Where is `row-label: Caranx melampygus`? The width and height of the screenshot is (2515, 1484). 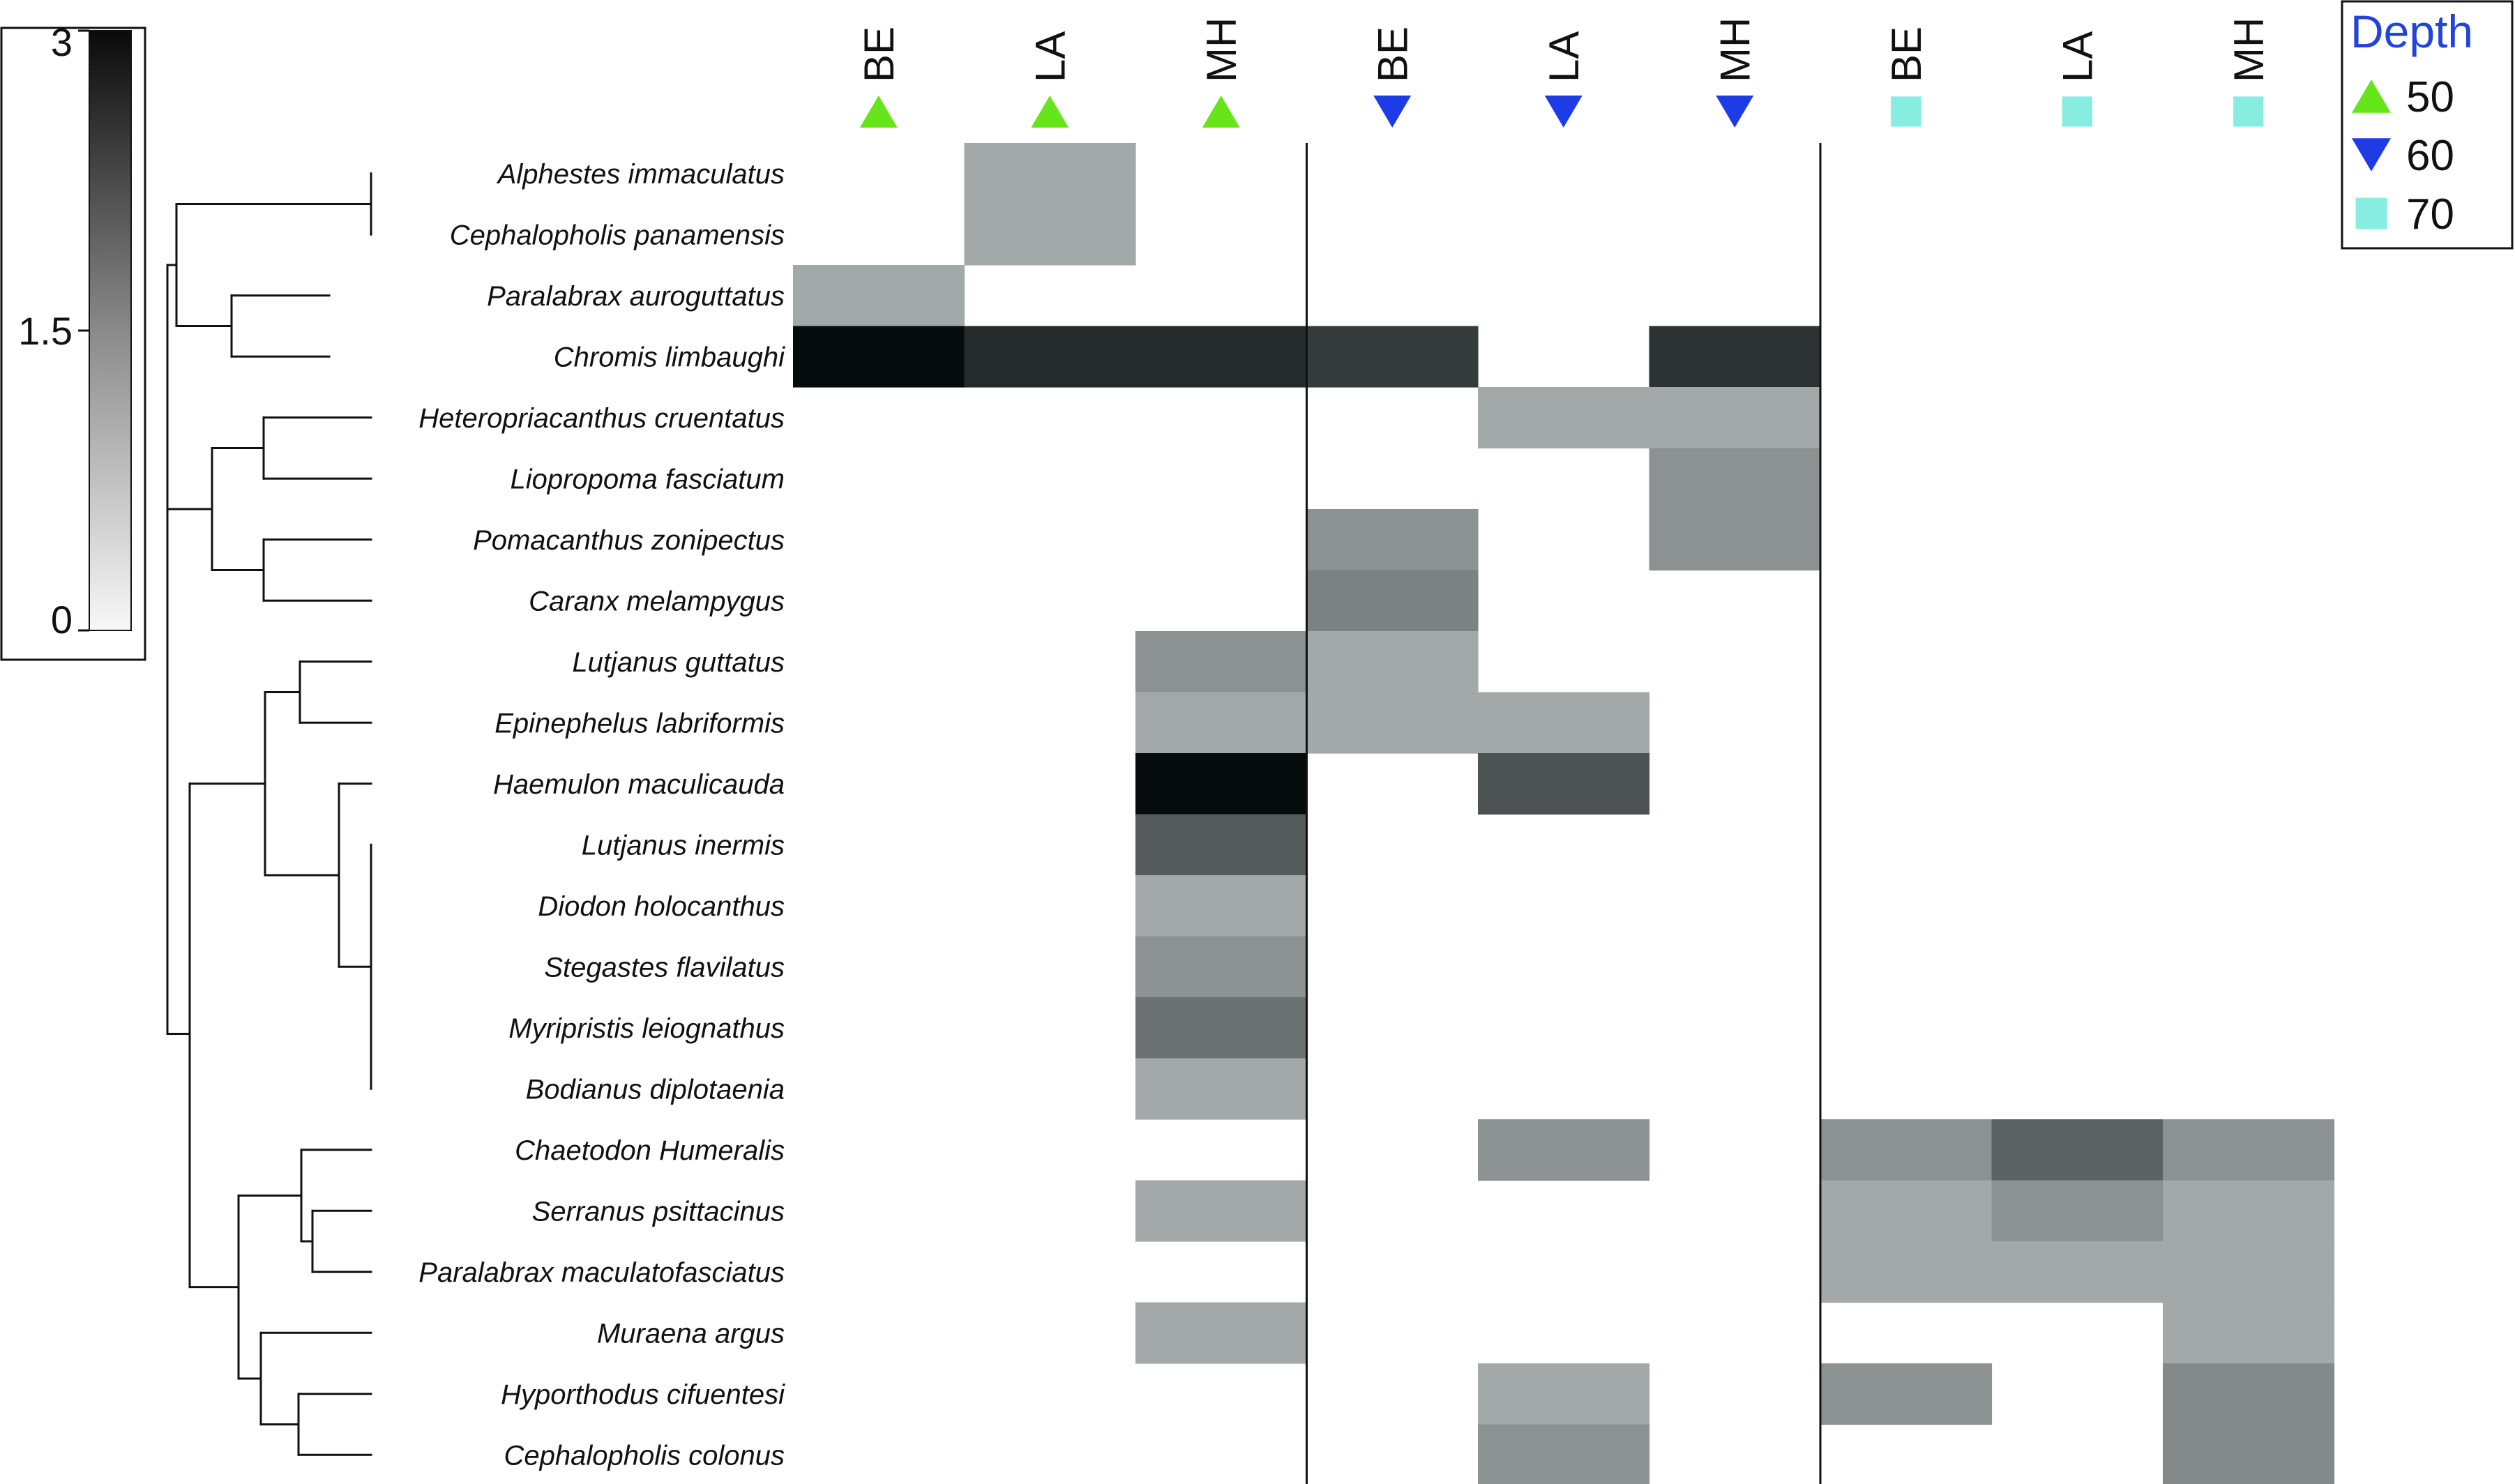 row-label: Caranx melampygus is located at coordinates (657, 601).